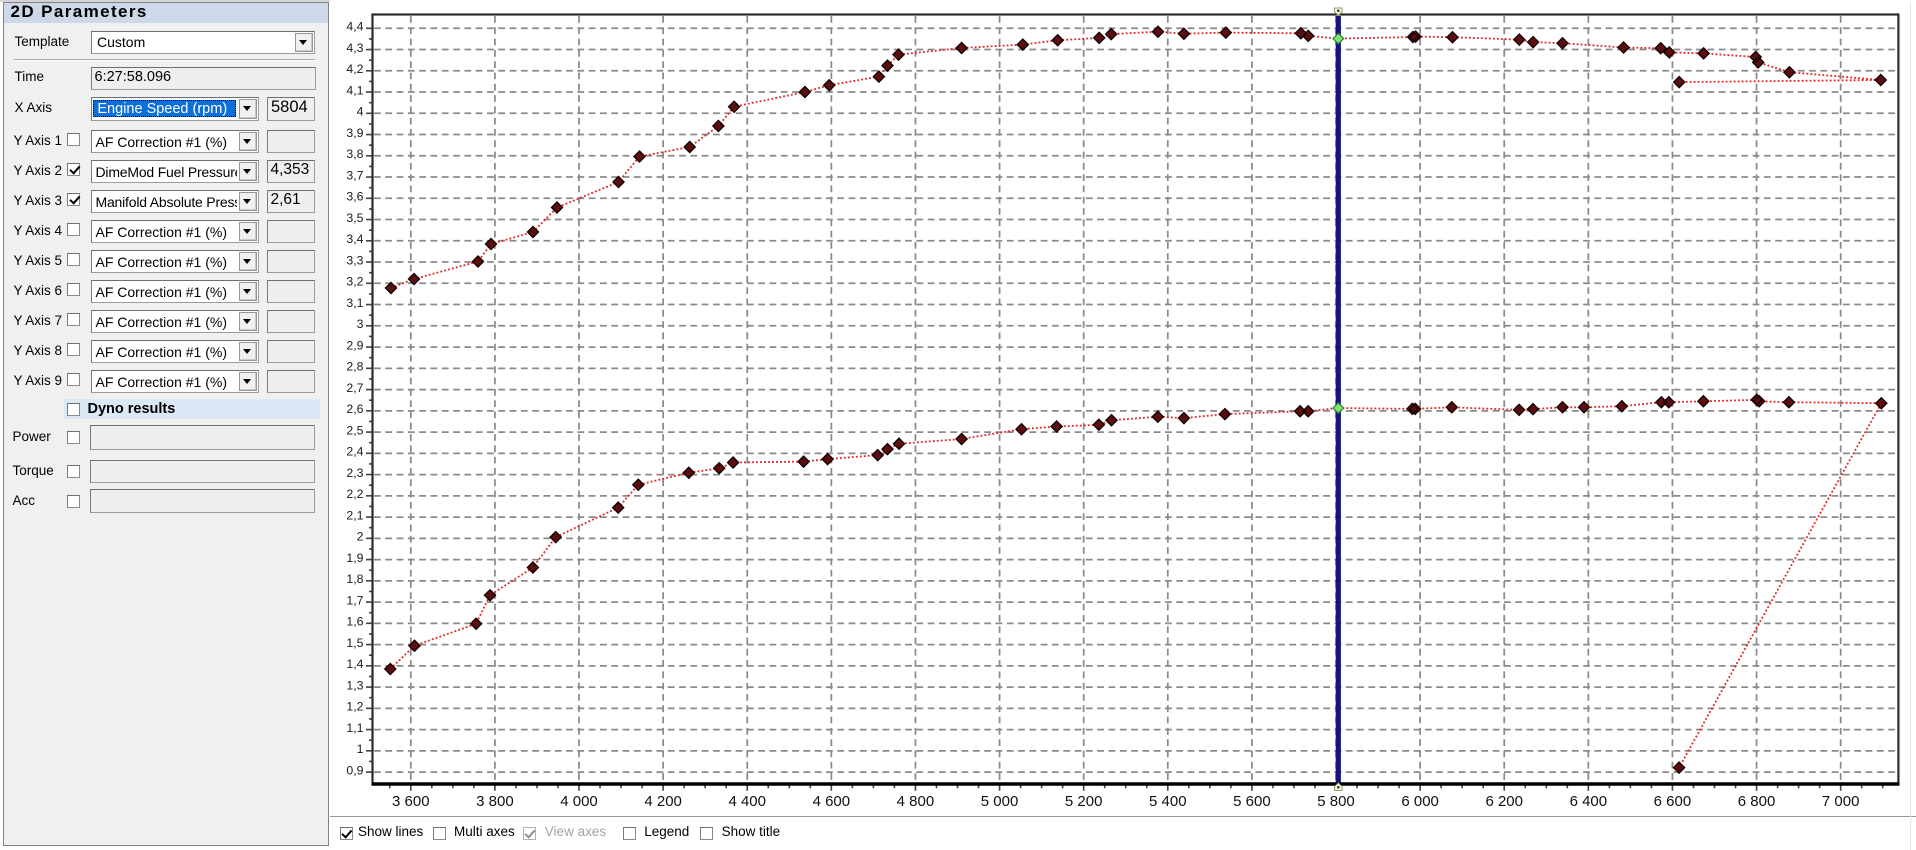 This screenshot has width=1916, height=850. What do you see at coordinates (354, 622) in the screenshot?
I see `svg-text: 1,6` at bounding box center [354, 622].